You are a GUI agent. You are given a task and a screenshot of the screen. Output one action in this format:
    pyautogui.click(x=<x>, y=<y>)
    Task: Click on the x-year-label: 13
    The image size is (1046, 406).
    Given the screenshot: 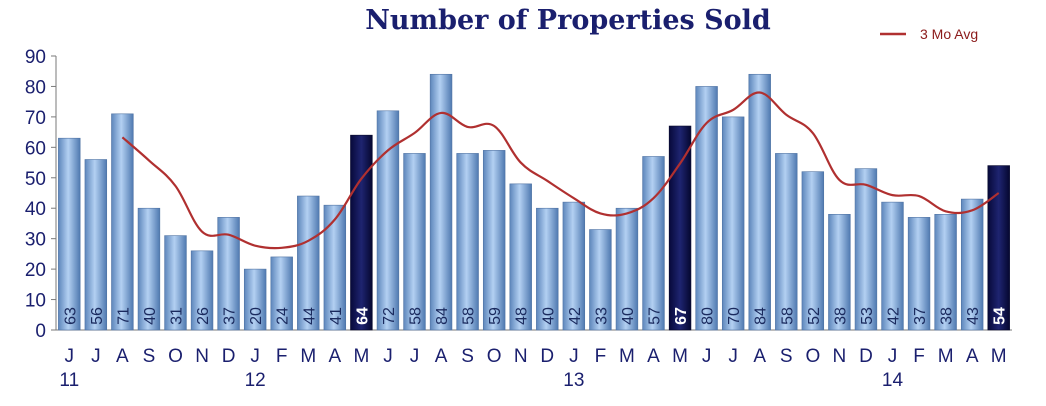 What is the action you would take?
    pyautogui.click(x=573, y=380)
    